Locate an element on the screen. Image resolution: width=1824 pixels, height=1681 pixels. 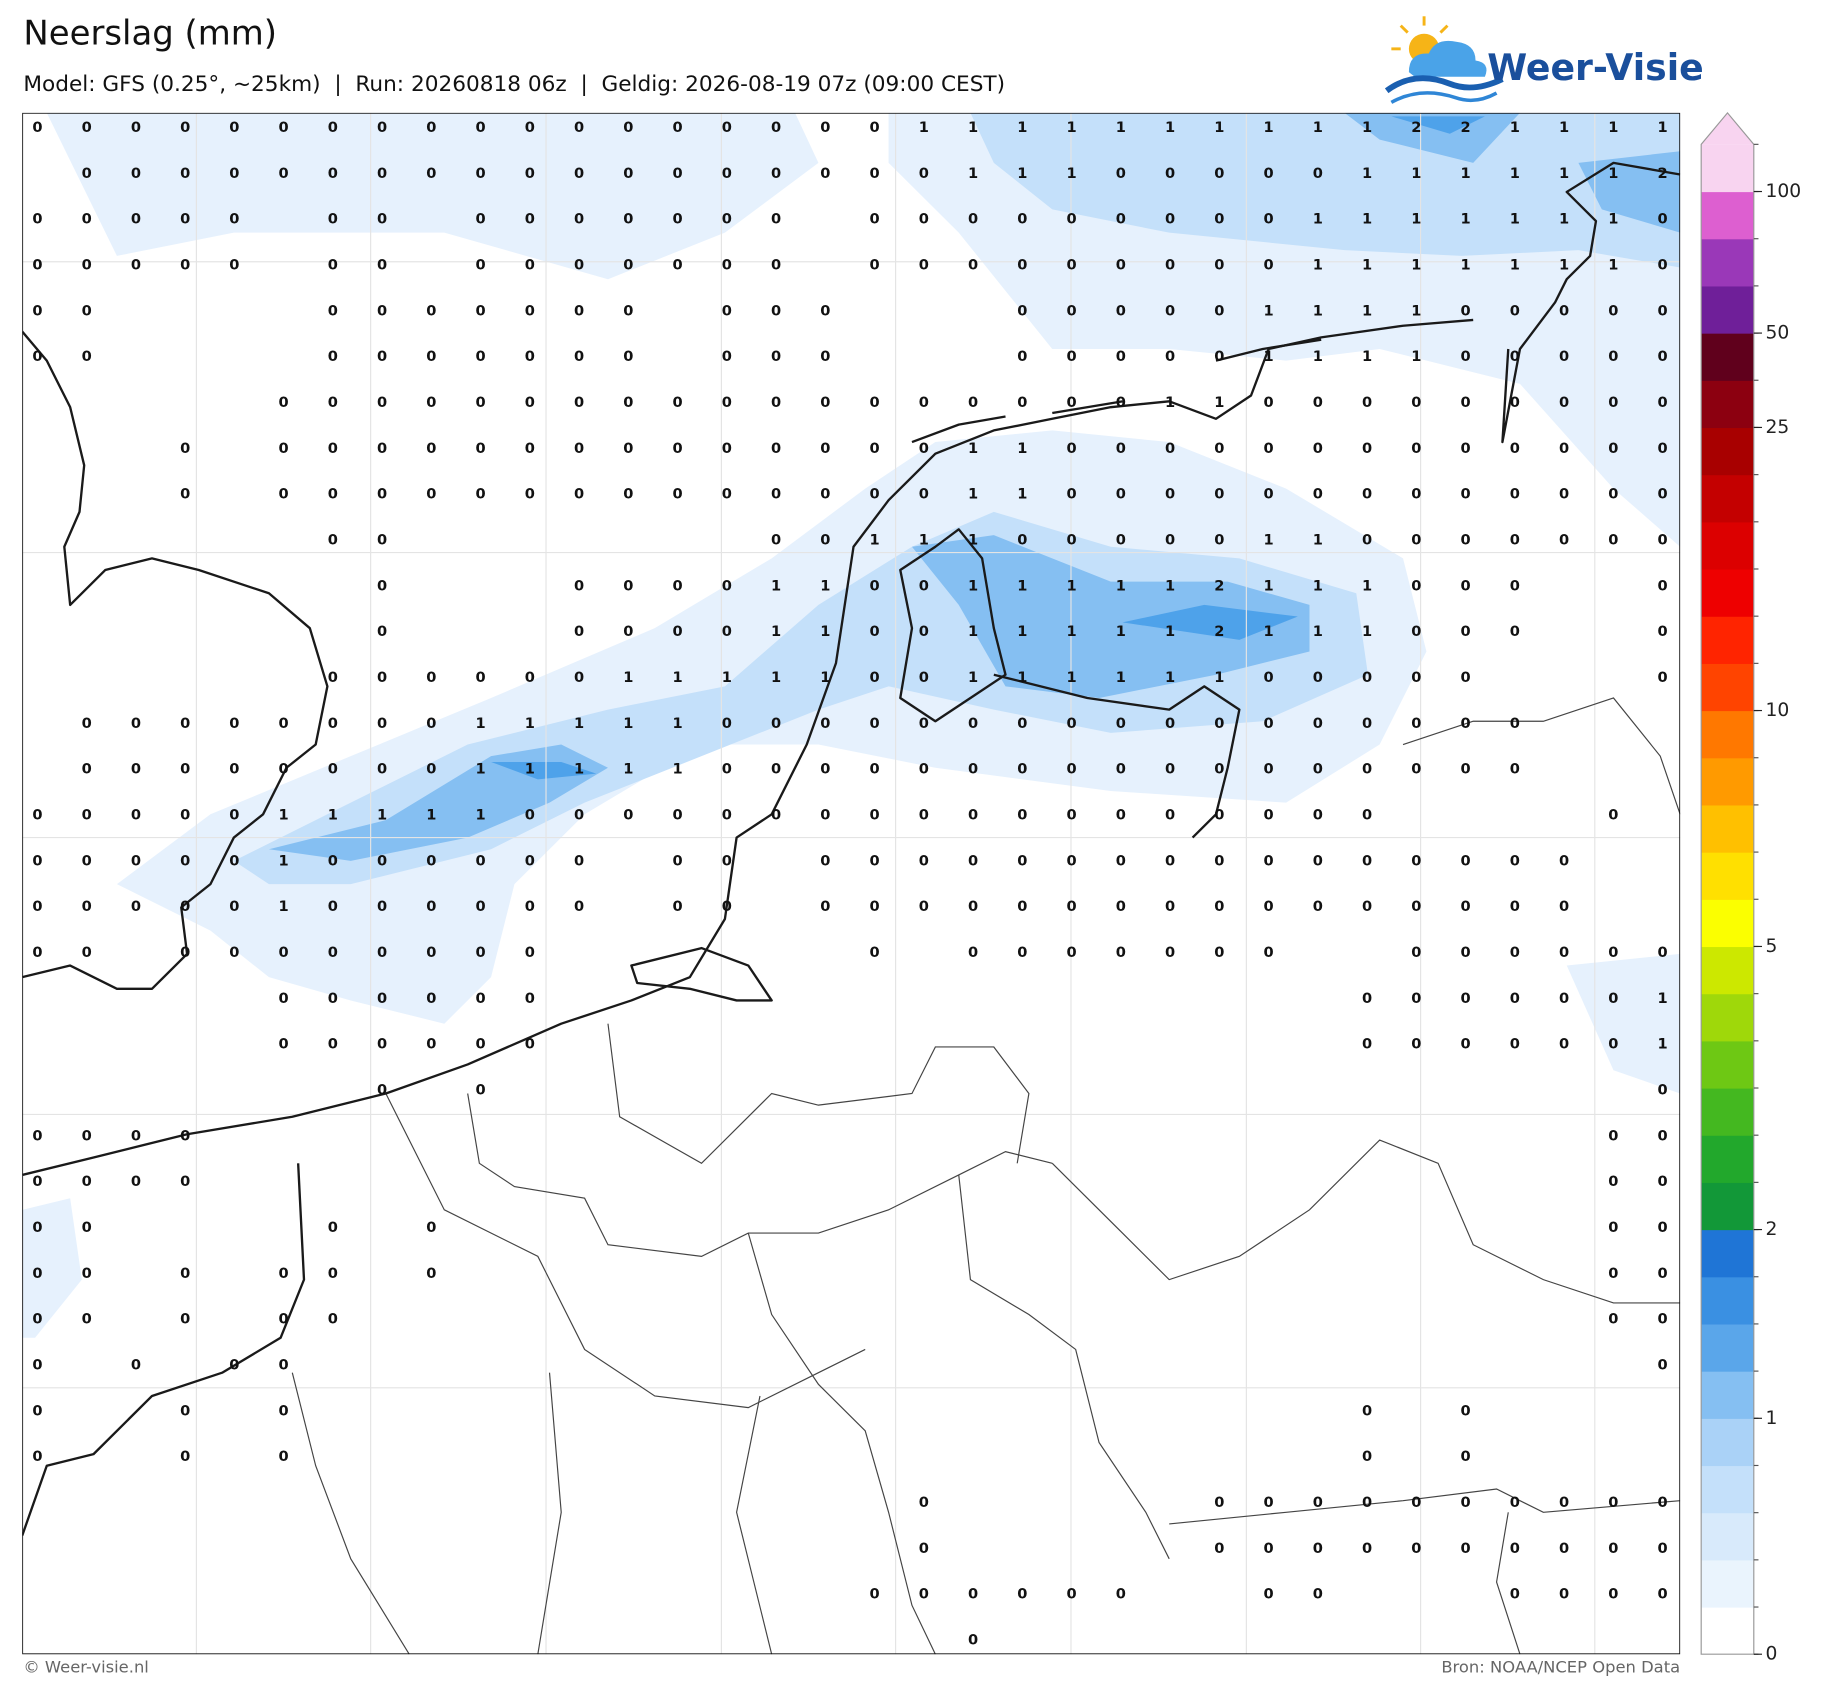
colorbar-tick-label: 50 is located at coordinates (1777, 333).